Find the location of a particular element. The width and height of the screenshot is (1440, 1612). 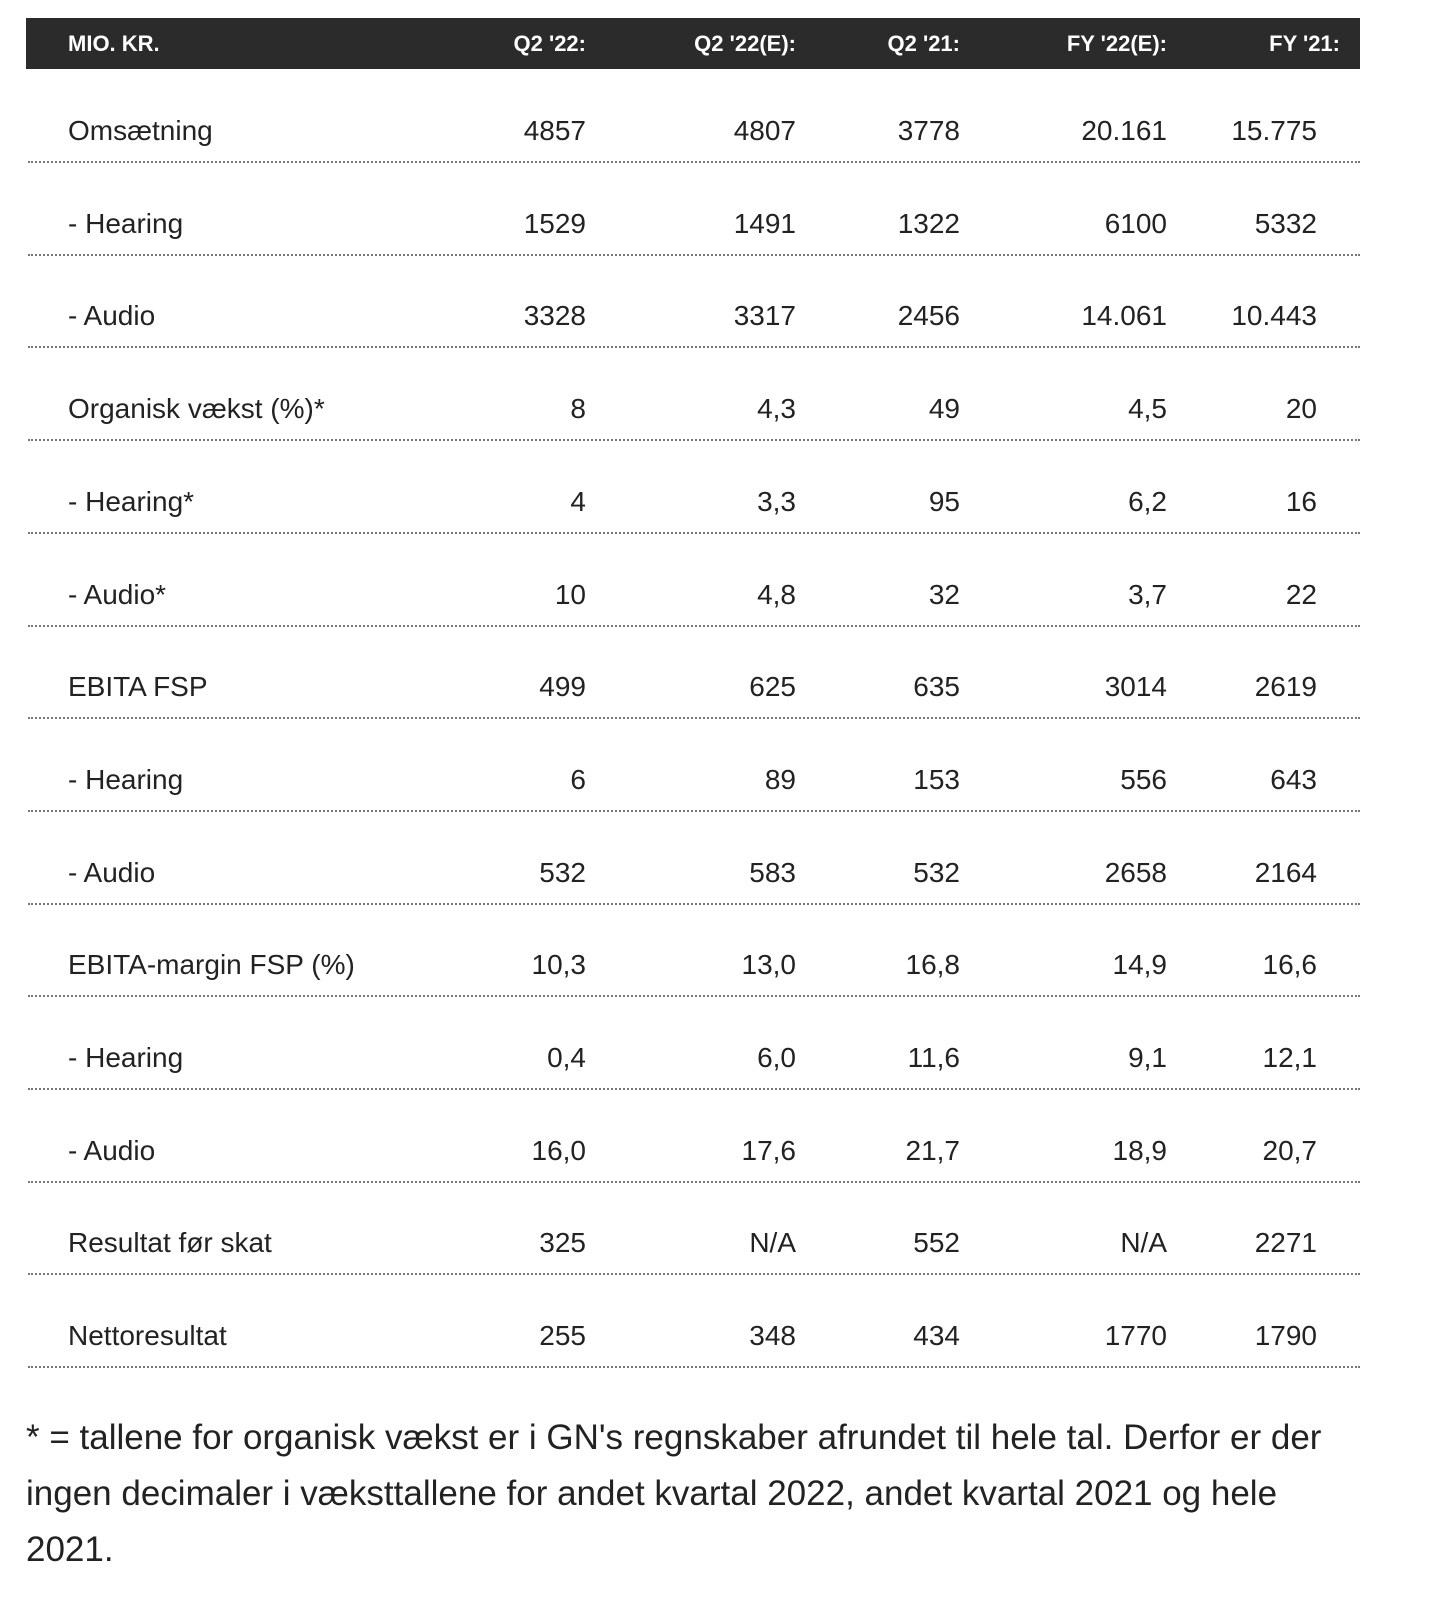

cell: 2164 is located at coordinates (1285, 872).